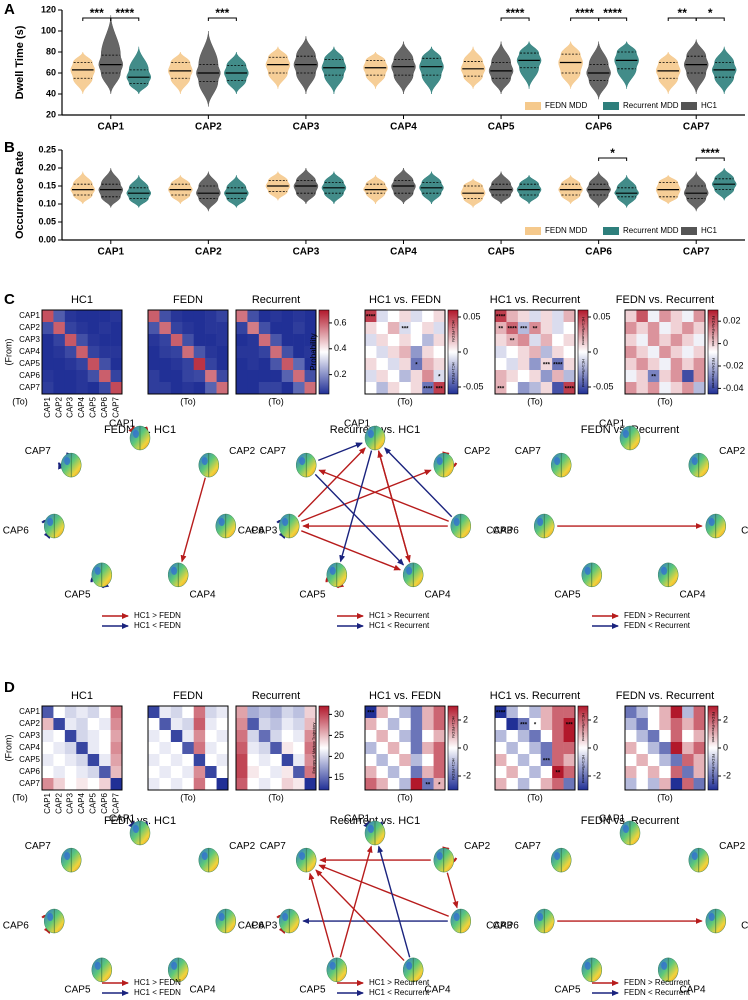 Image resolution: width=748 pixels, height=1000 pixels. What do you see at coordinates (710, 13) in the screenshot?
I see `significance-label: *` at bounding box center [710, 13].